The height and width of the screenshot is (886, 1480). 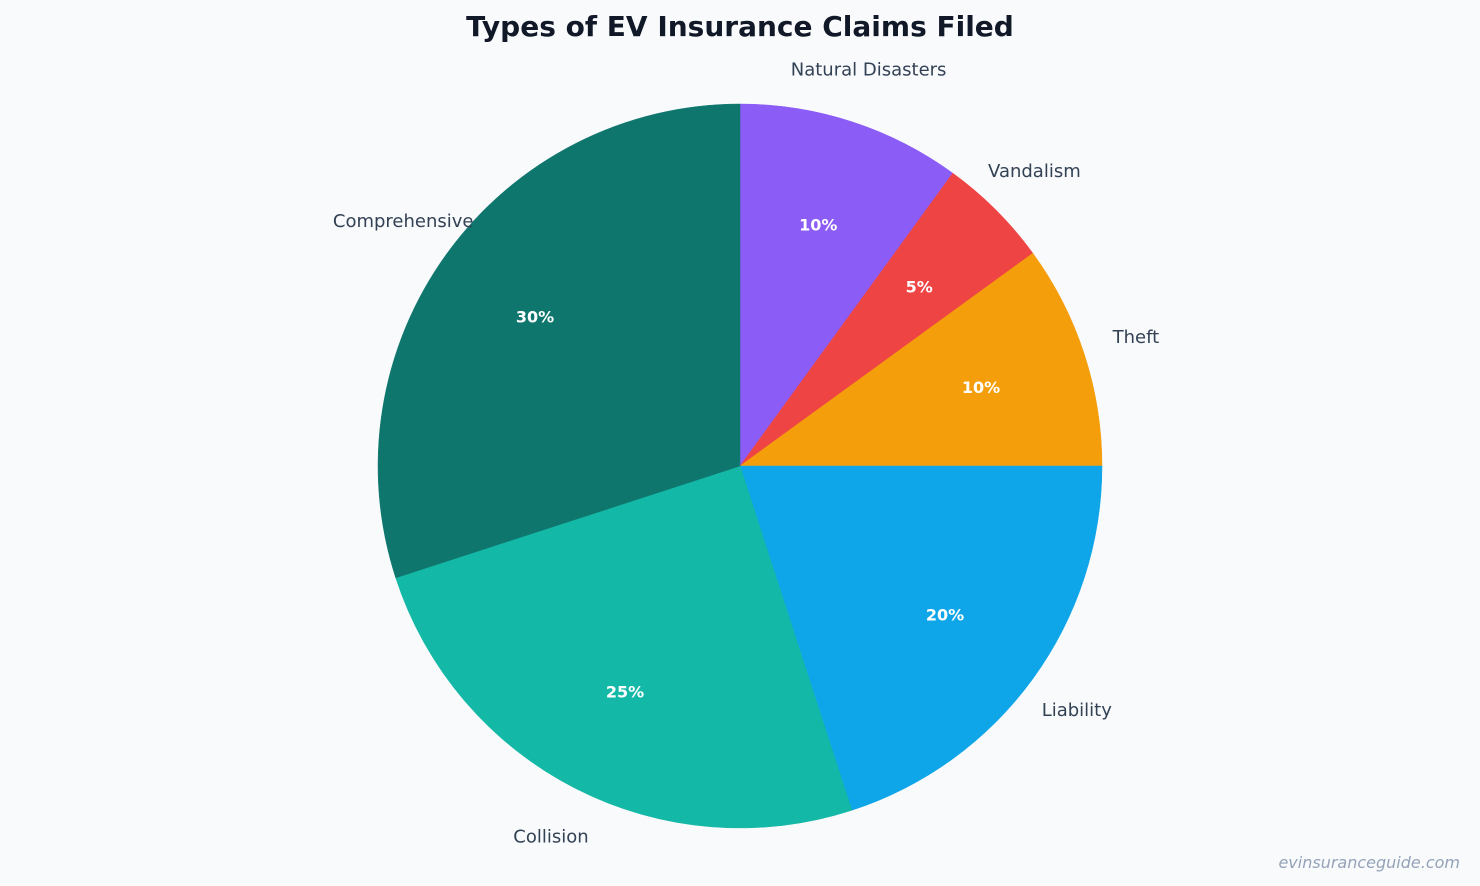 What do you see at coordinates (1369, 862) in the screenshot?
I see `watermark: evinsuranceguide.com` at bounding box center [1369, 862].